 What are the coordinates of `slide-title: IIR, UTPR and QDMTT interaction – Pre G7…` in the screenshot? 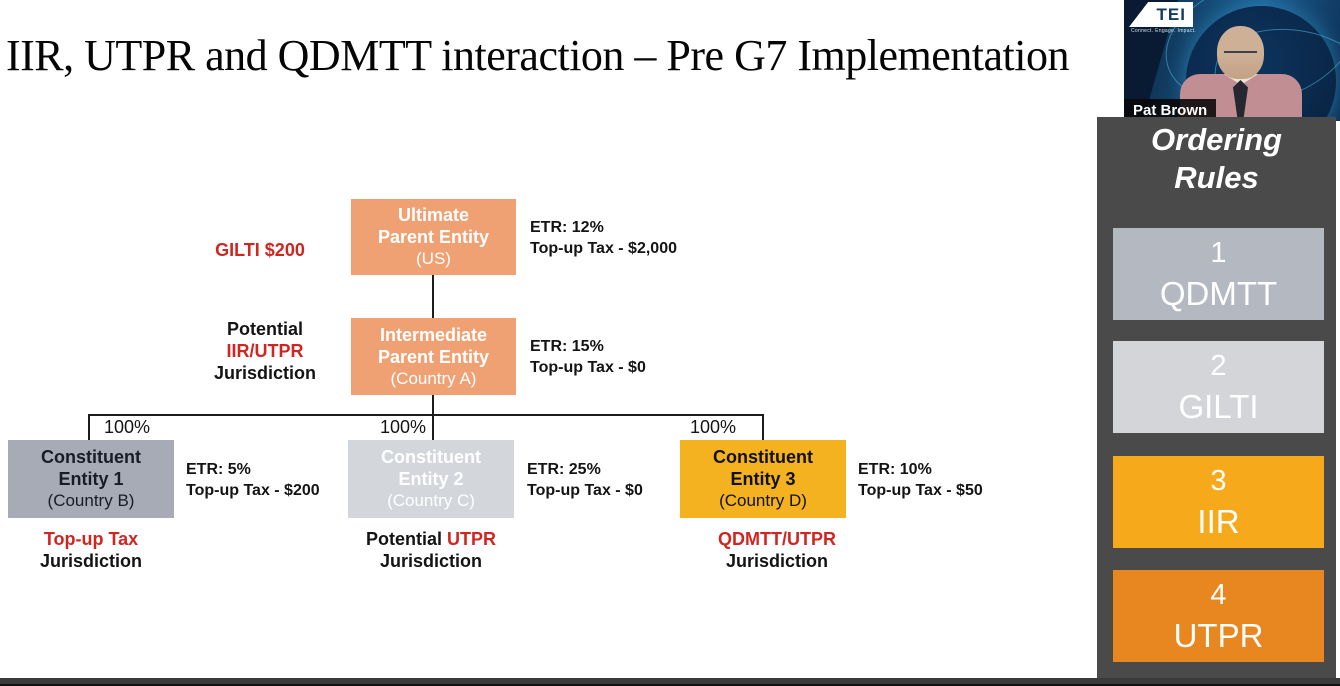 It's located at (537, 55).